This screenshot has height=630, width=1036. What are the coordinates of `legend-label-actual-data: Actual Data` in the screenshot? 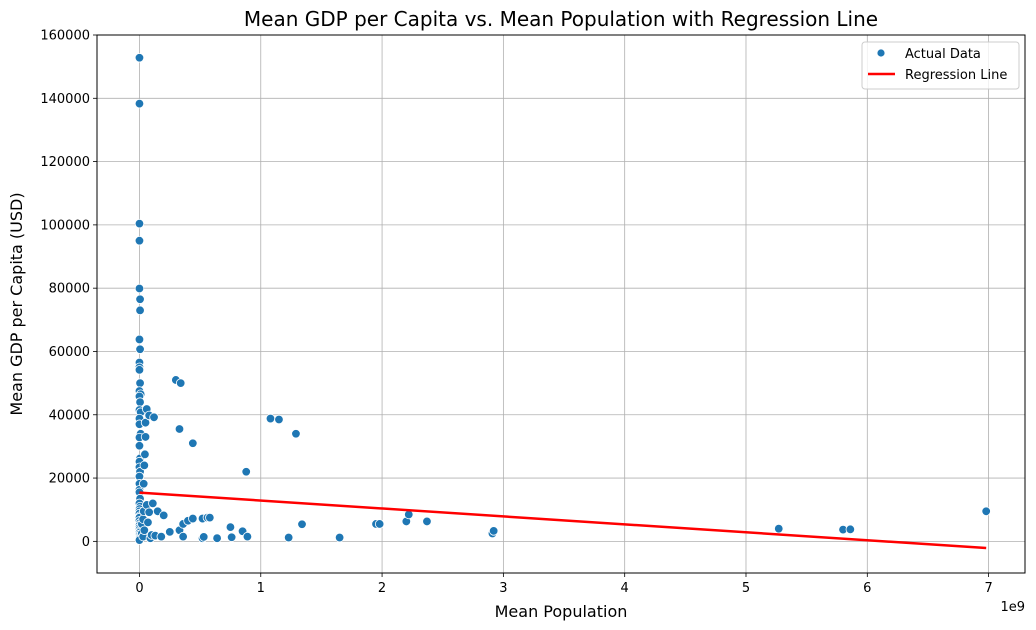 It's located at (943, 54).